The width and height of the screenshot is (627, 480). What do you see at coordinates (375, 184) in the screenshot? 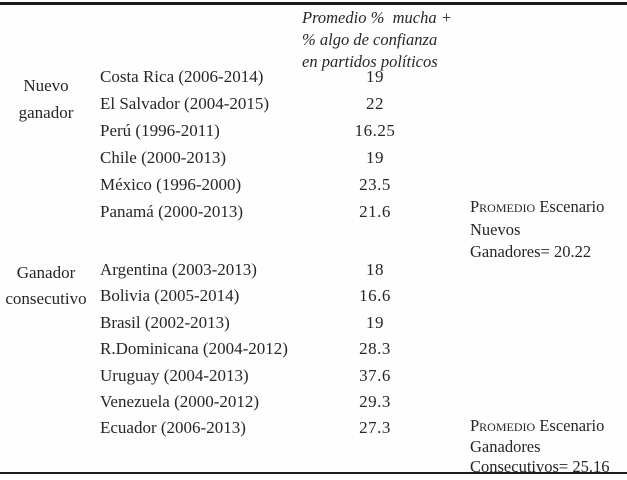
I see `value-cell: 23.5` at bounding box center [375, 184].